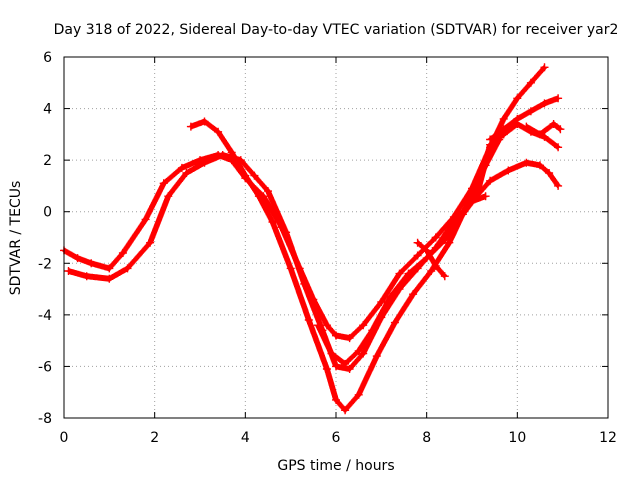 This screenshot has width=640, height=480. Describe the element at coordinates (245, 438) in the screenshot. I see `x-tick-label: 4` at that location.